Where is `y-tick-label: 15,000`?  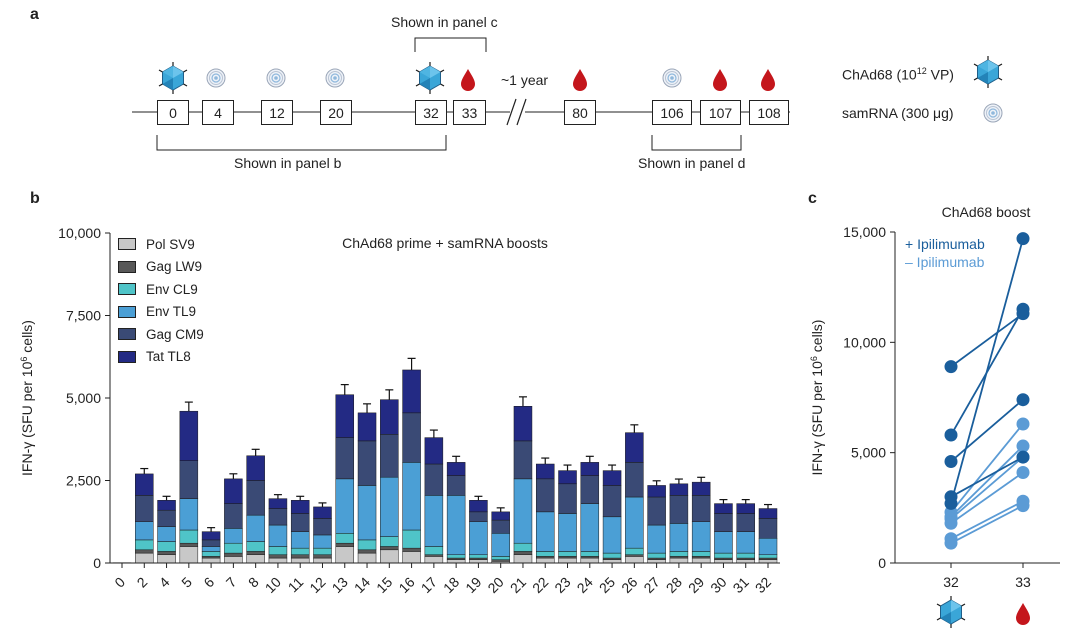
y-tick-label: 15,000 is located at coordinates (864, 232).